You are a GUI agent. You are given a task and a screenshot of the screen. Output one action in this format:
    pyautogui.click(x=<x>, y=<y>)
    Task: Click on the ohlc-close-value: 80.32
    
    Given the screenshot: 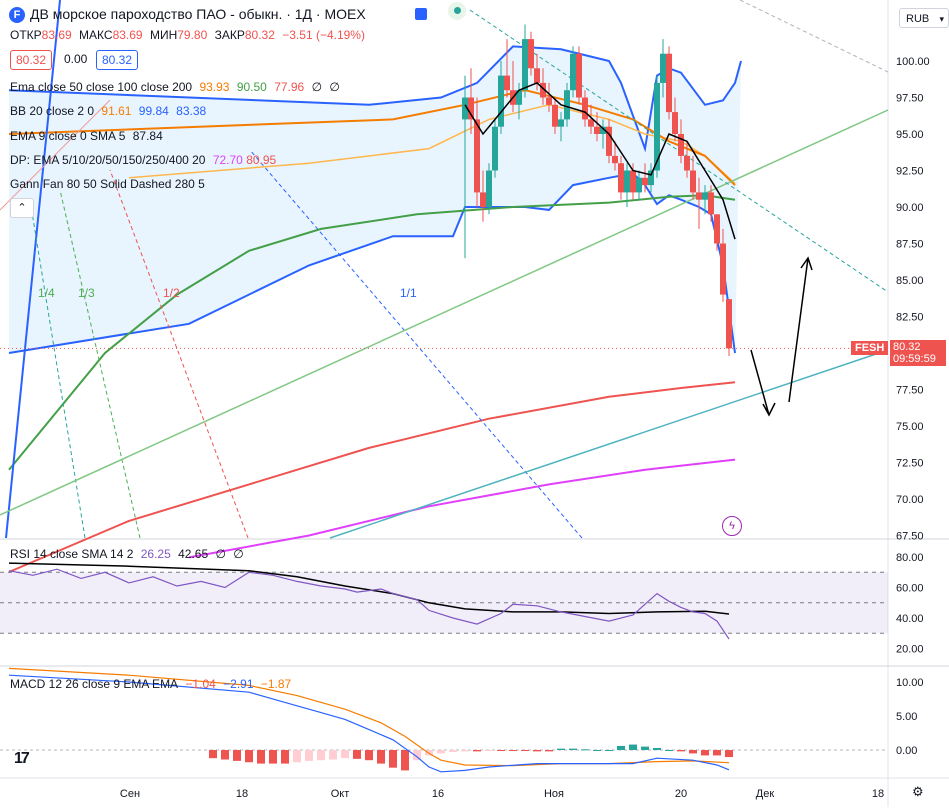 What is the action you would take?
    pyautogui.click(x=259, y=35)
    